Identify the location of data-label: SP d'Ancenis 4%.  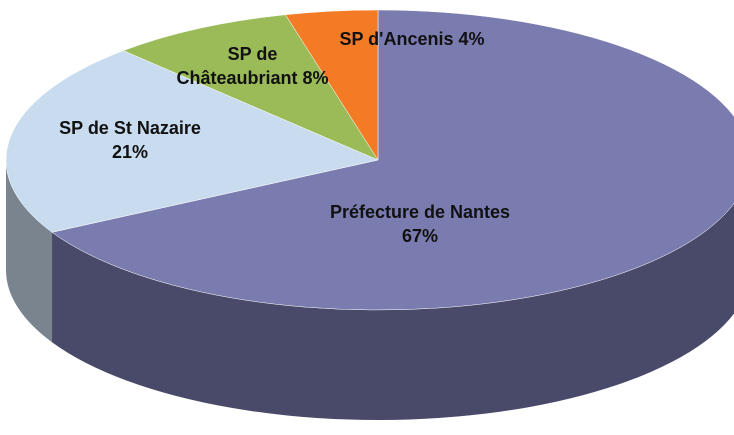
(412, 39).